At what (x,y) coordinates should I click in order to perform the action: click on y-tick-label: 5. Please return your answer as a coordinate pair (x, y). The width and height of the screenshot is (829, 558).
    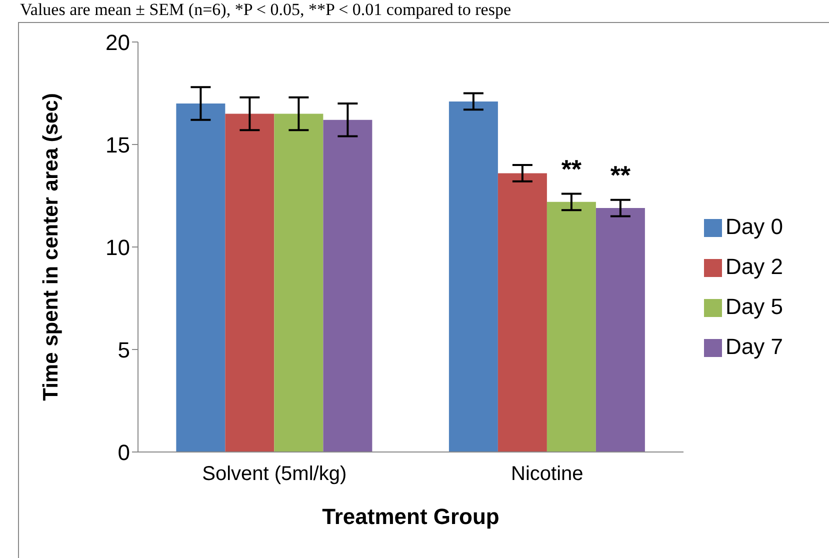
    Looking at the image, I should click on (124, 349).